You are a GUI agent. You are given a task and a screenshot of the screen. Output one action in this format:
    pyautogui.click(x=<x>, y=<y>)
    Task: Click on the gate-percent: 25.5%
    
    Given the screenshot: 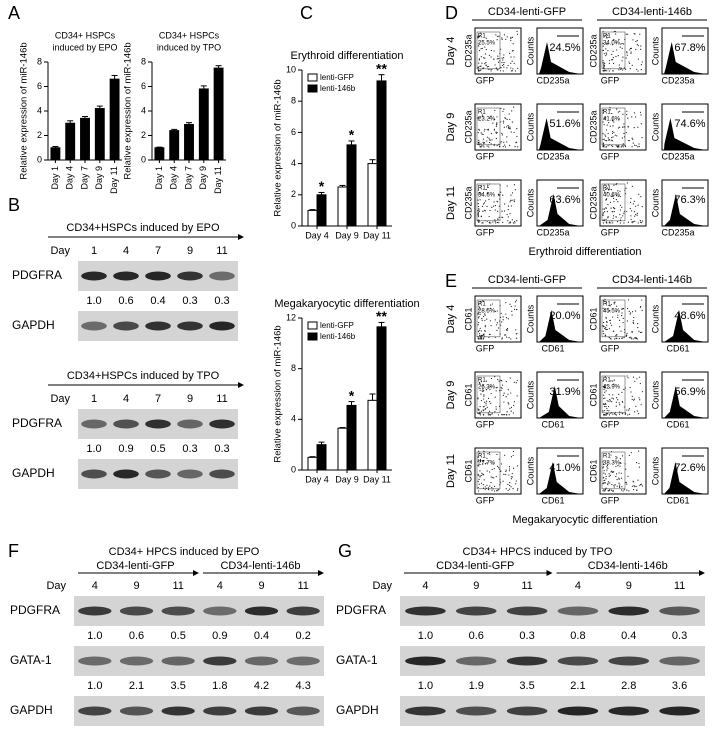 What is the action you would take?
    pyautogui.click(x=487, y=44)
    